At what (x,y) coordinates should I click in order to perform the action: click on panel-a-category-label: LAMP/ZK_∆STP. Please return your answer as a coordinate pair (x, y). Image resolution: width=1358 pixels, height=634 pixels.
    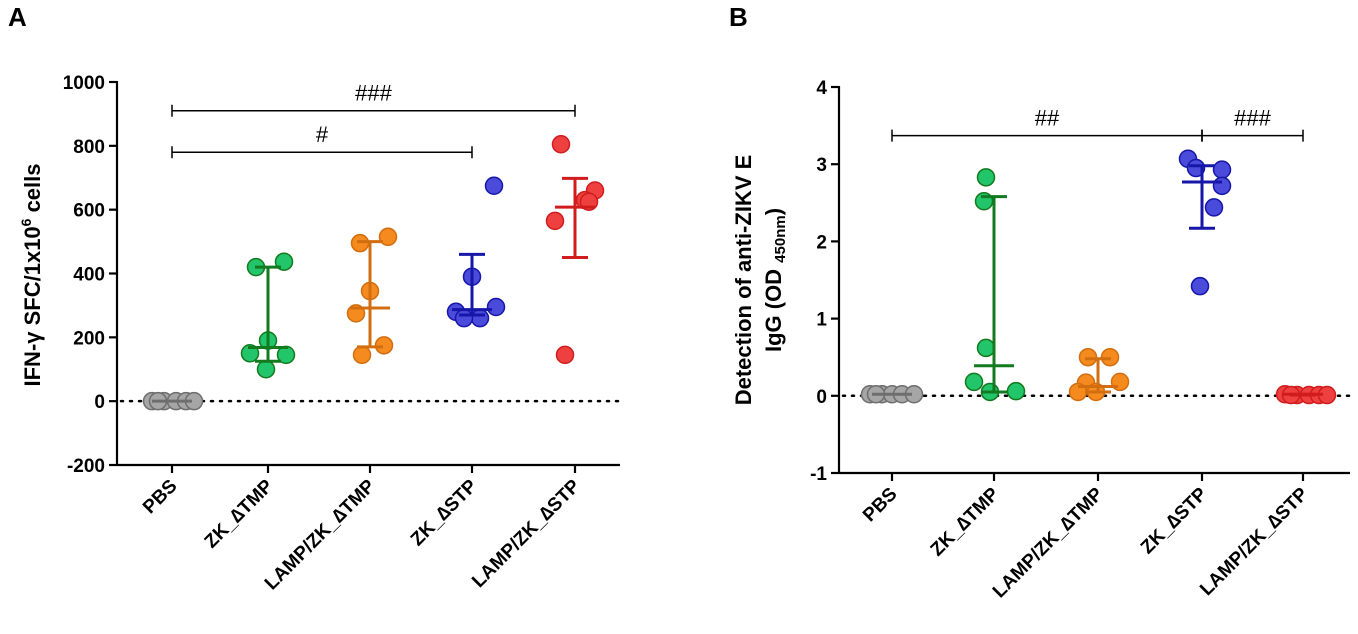
    Looking at the image, I should click on (526, 533).